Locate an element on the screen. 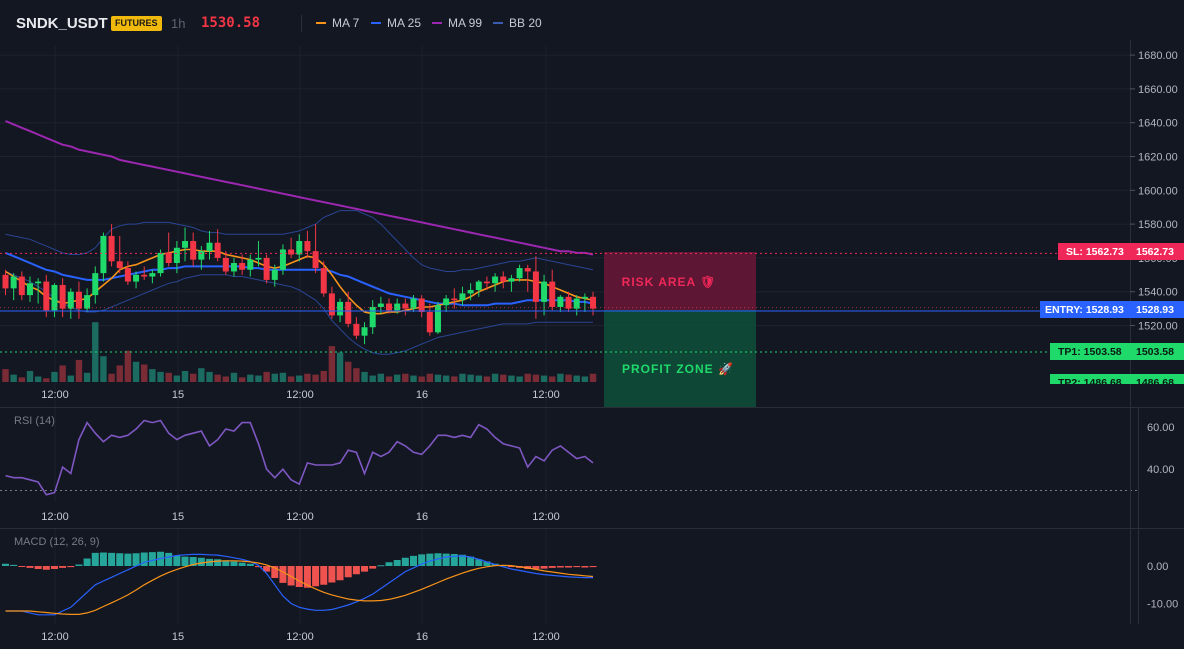 The height and width of the screenshot is (649, 1184). trade-levels is located at coordinates (565, 302).